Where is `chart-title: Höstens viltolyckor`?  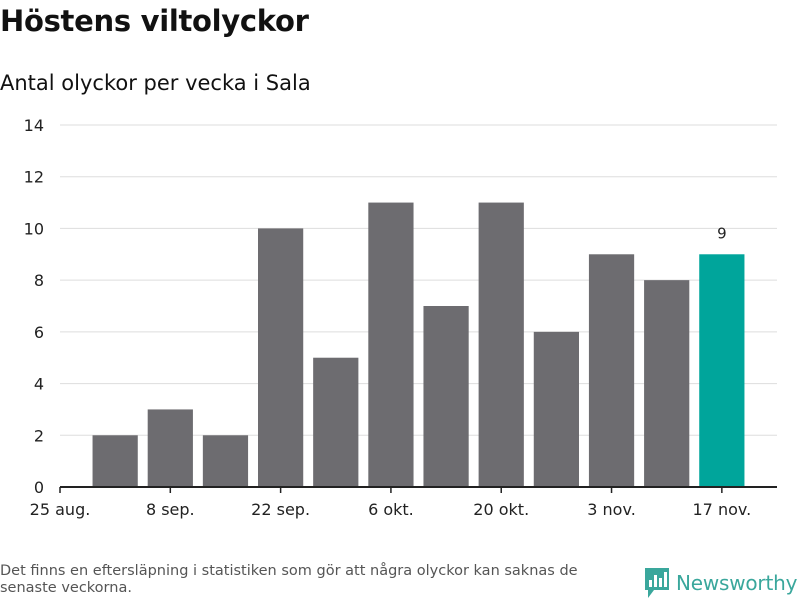
chart-title: Höstens viltolyckor is located at coordinates (154, 21).